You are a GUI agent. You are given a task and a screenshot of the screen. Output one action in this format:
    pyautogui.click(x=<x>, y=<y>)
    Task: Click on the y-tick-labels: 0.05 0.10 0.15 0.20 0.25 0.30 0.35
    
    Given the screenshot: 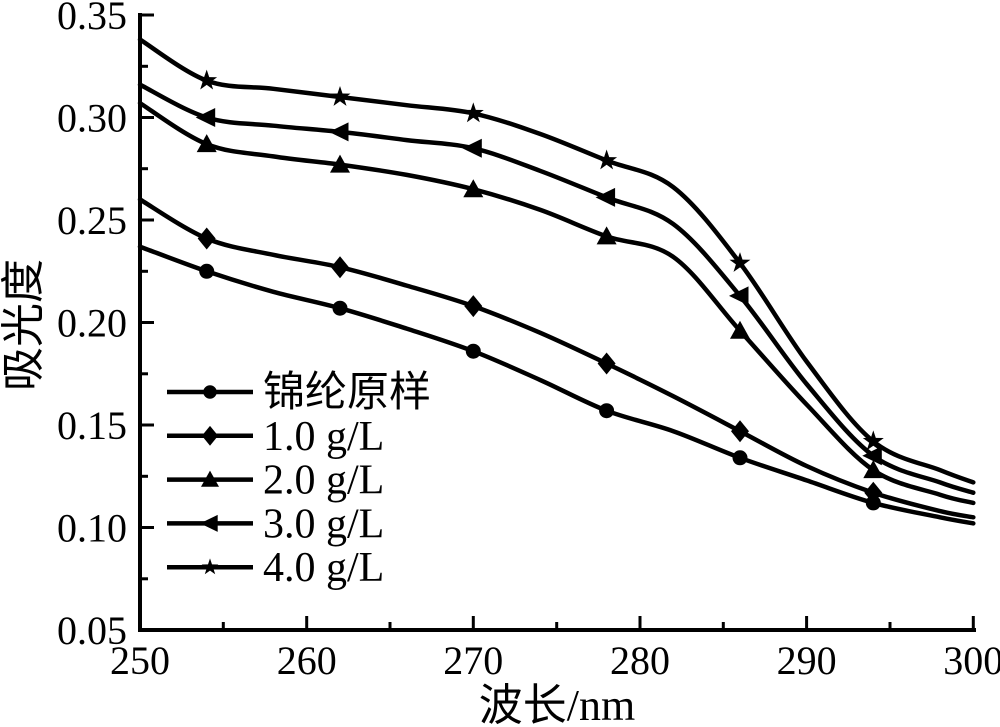 What is the action you would take?
    pyautogui.click(x=92, y=326)
    